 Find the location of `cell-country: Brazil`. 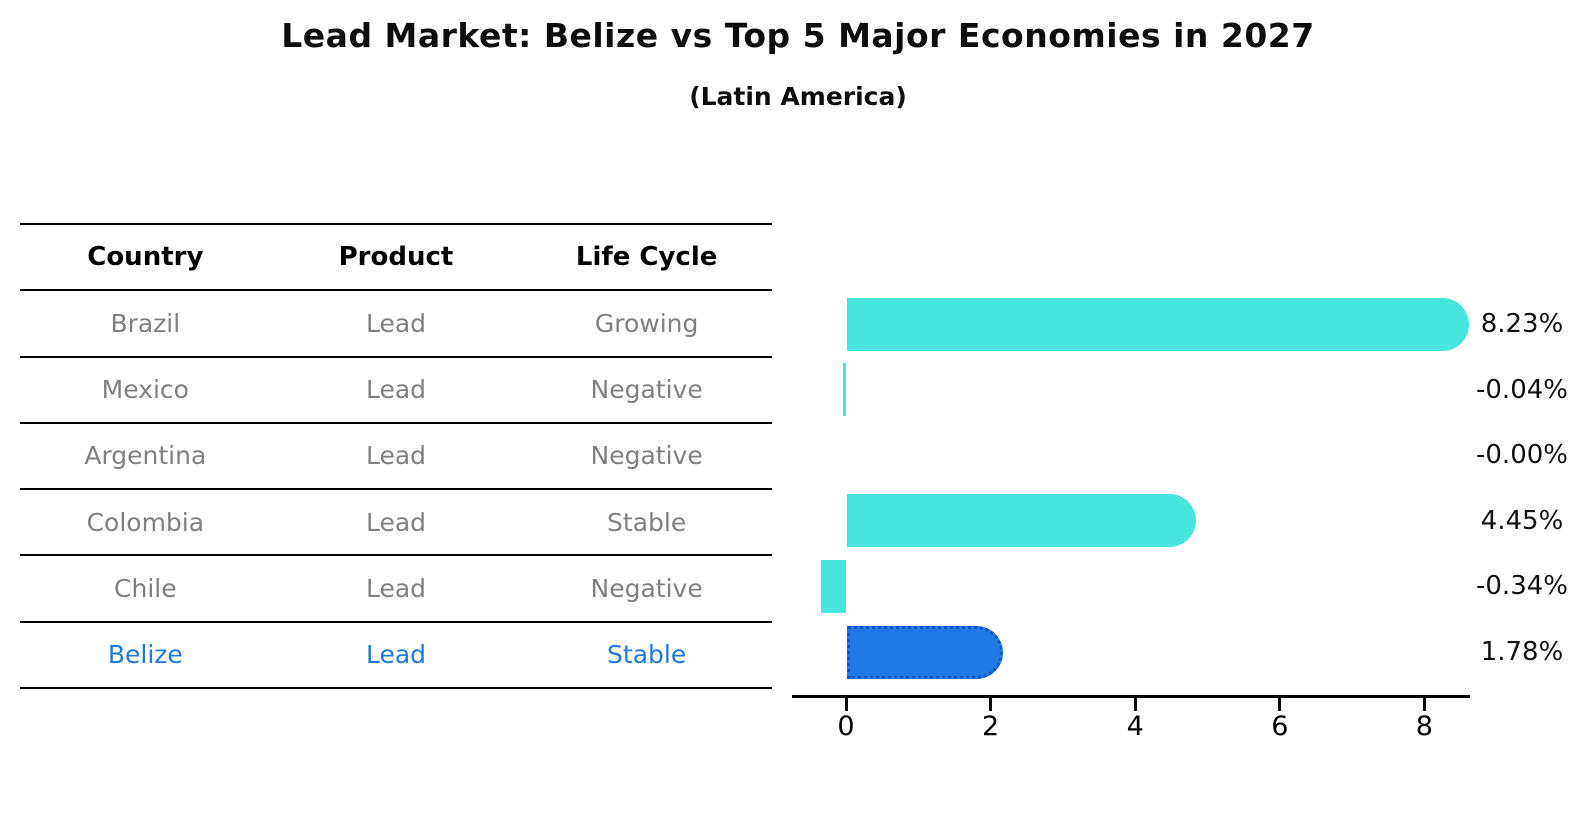

cell-country: Brazil is located at coordinates (145, 323).